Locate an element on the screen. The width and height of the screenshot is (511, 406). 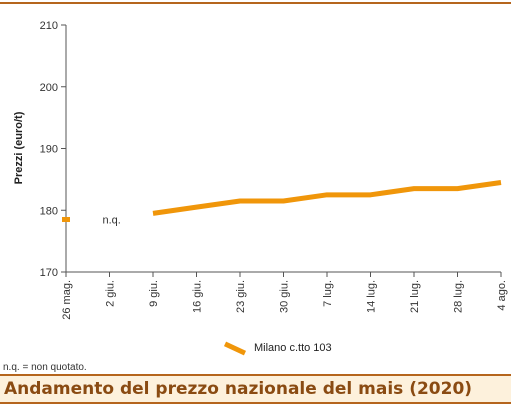
x-tick-label: 16 giu. is located at coordinates (198, 296).